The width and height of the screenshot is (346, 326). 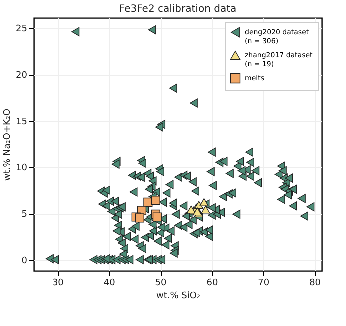 I want to click on y-axis-title: wt.% Na₂O+K₂O, so click(x=8, y=145).